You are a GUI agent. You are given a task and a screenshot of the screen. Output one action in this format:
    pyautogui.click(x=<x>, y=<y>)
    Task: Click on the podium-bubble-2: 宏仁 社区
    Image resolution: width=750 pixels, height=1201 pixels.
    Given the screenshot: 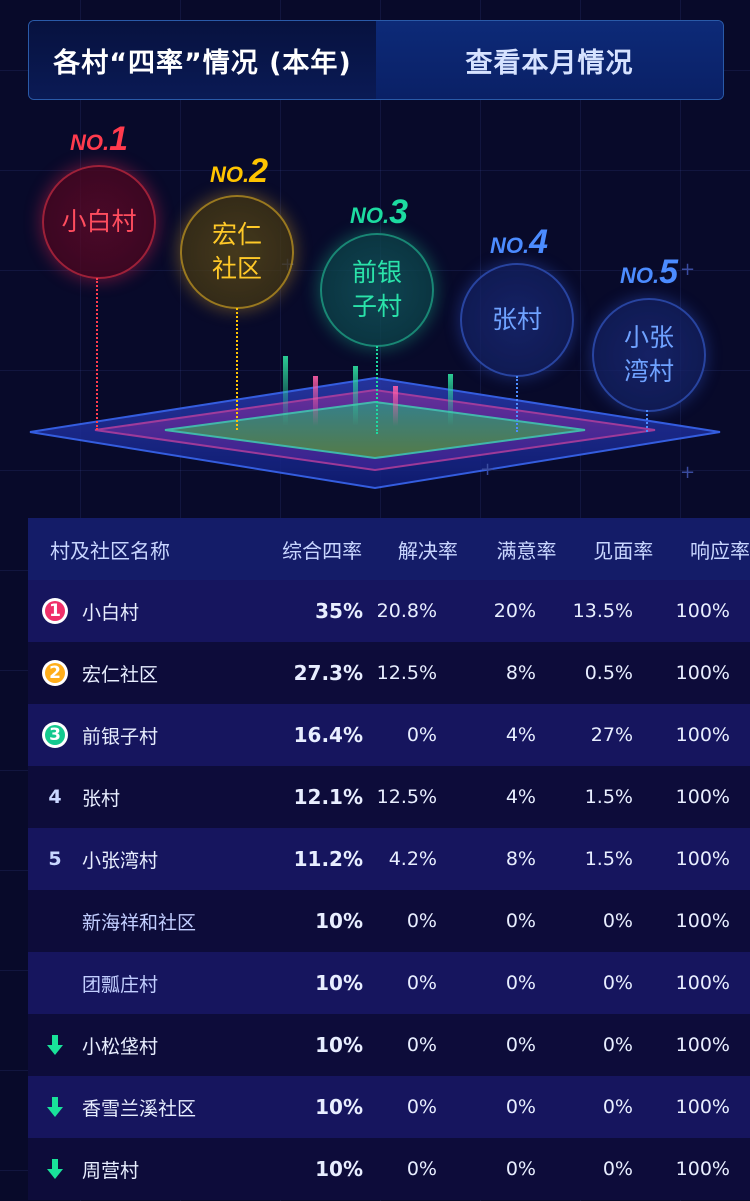 What is the action you would take?
    pyautogui.click(x=237, y=252)
    